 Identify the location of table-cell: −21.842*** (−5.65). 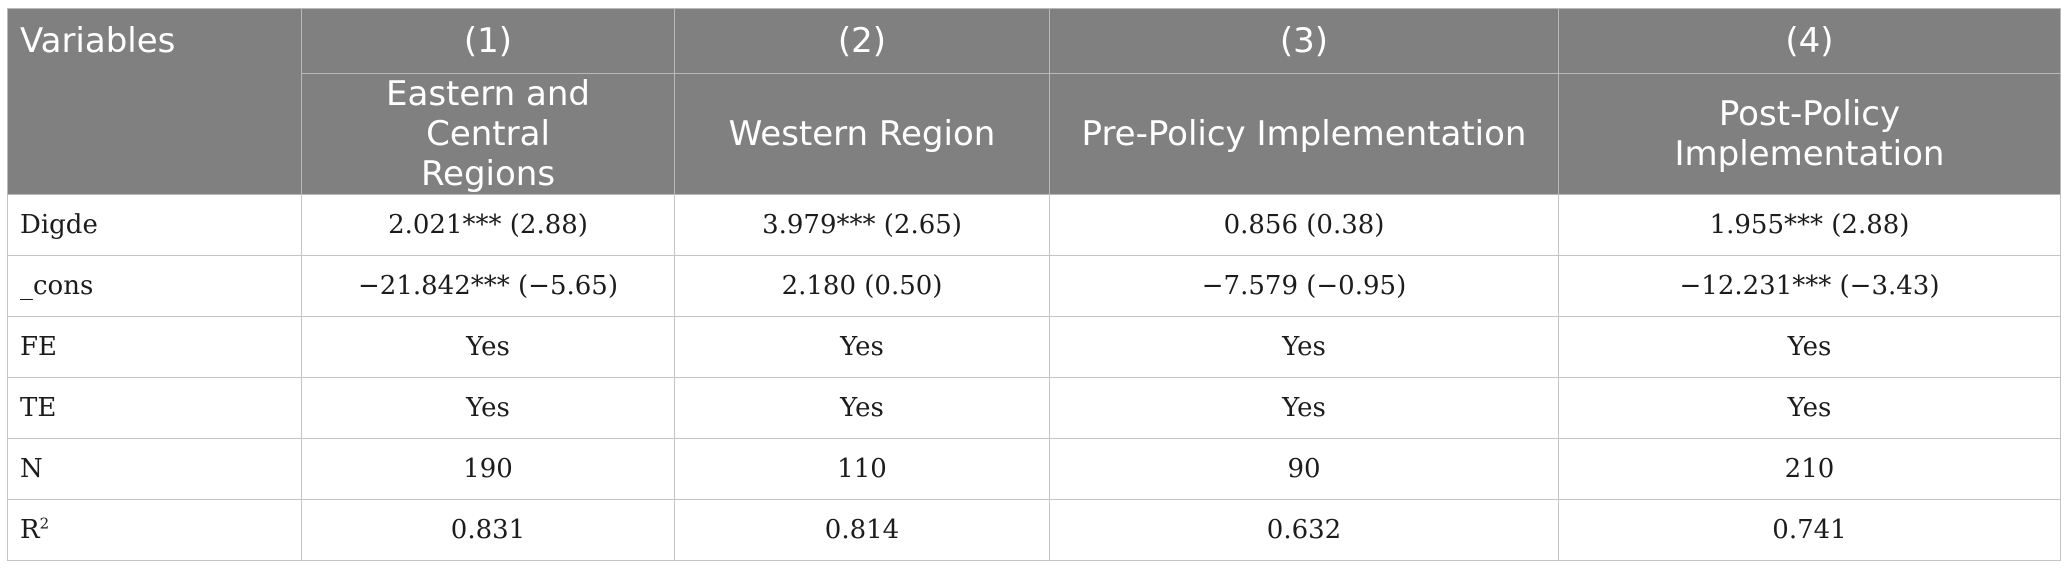
(488, 286).